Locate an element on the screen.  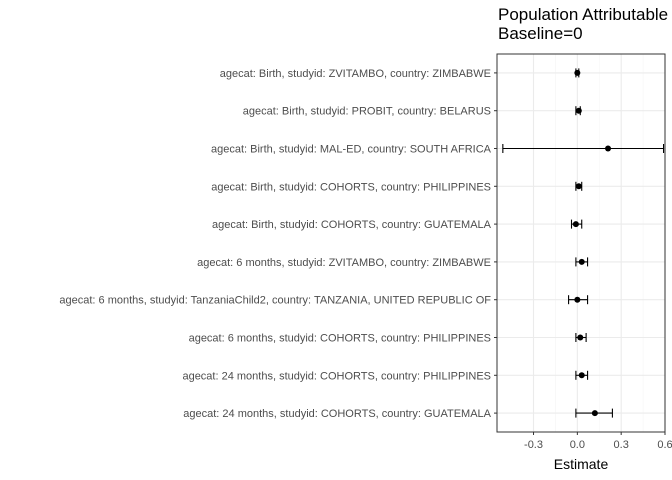
chart-title-line-1: Population Attributable is located at coordinates (583, 14).